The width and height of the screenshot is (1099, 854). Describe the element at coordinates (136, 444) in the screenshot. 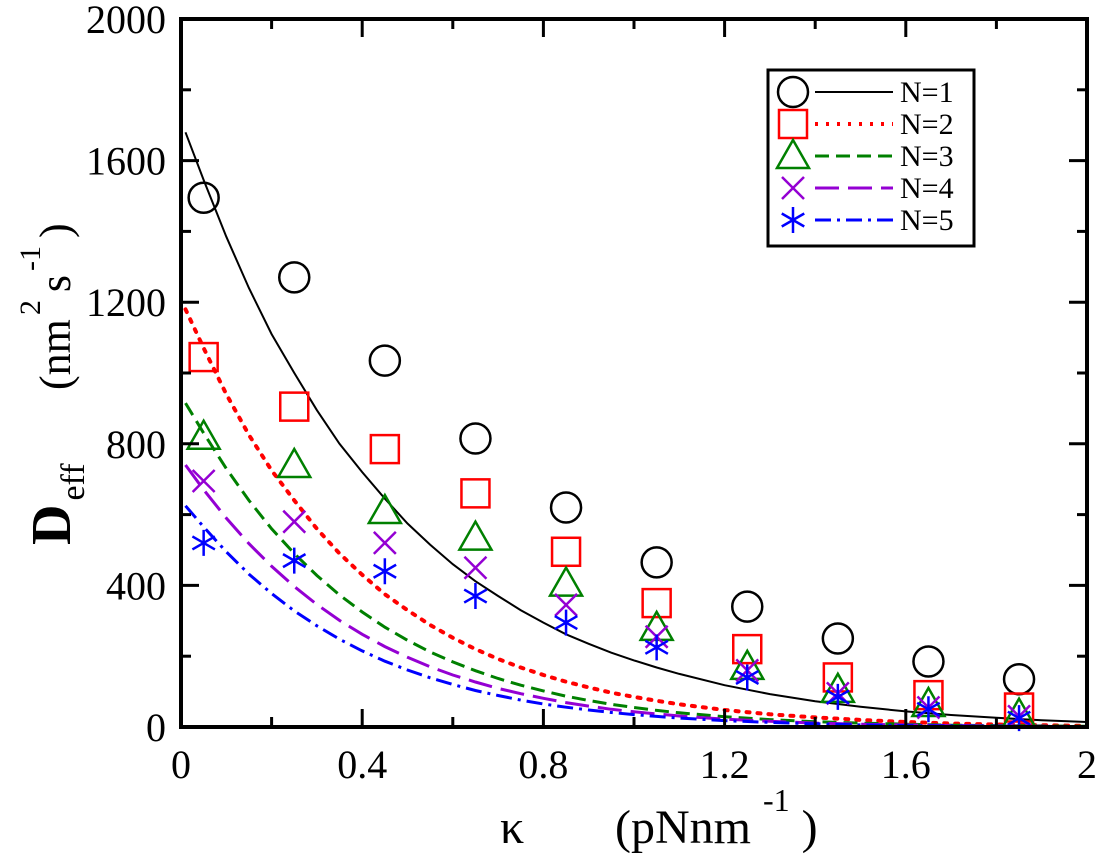

I see `y-tick-label: 800` at that location.